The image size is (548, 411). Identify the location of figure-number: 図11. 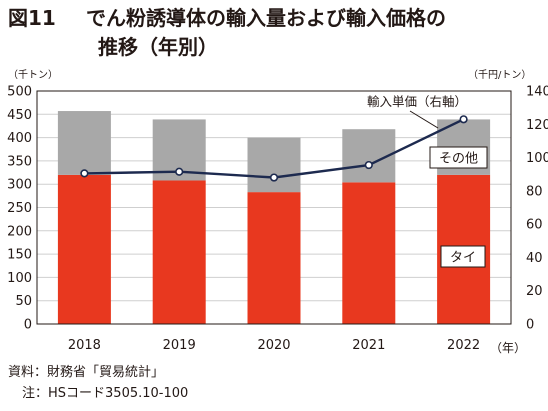
(32, 18).